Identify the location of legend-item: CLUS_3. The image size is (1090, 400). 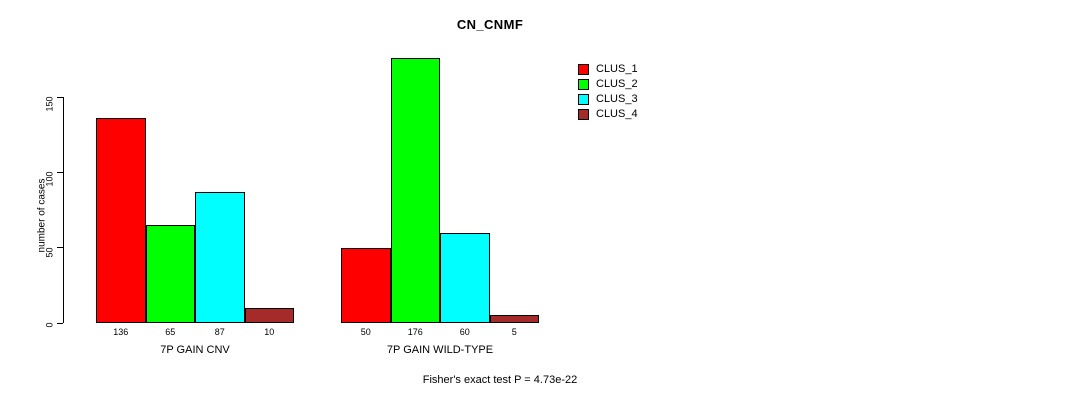
(608, 99).